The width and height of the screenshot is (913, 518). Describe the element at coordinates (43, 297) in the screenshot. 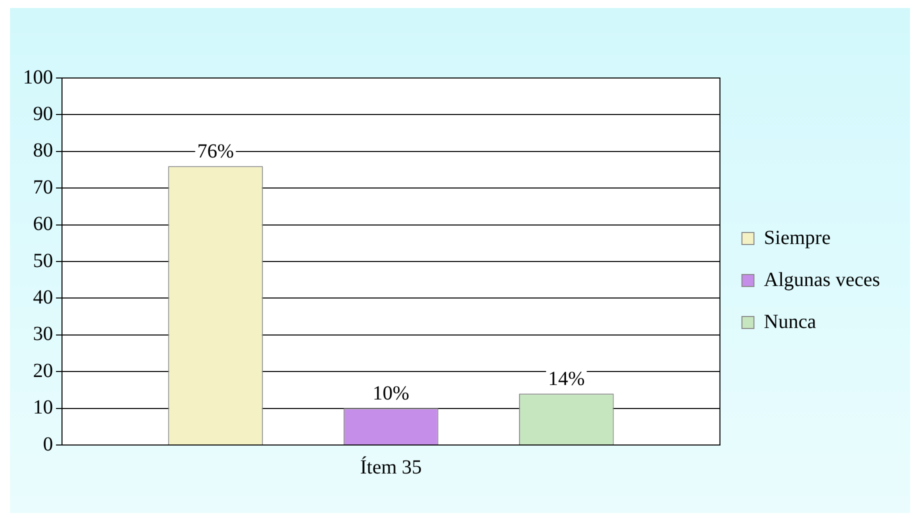

I see `y-tick-label: 40` at that location.